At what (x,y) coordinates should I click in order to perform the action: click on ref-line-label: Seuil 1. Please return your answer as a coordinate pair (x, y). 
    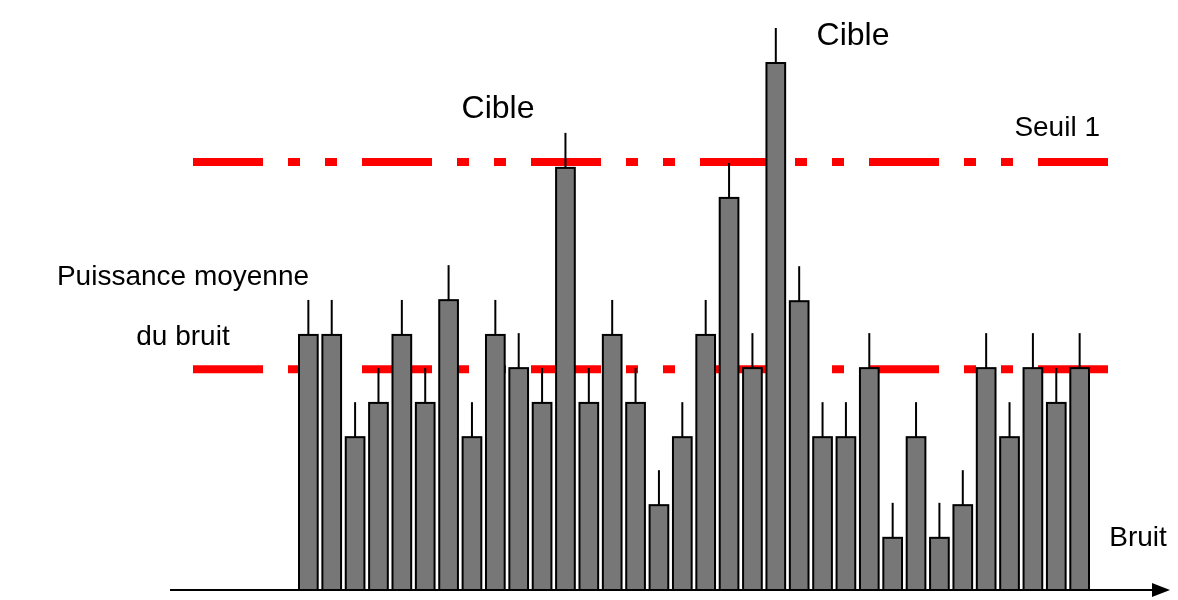
    Looking at the image, I should click on (1057, 127).